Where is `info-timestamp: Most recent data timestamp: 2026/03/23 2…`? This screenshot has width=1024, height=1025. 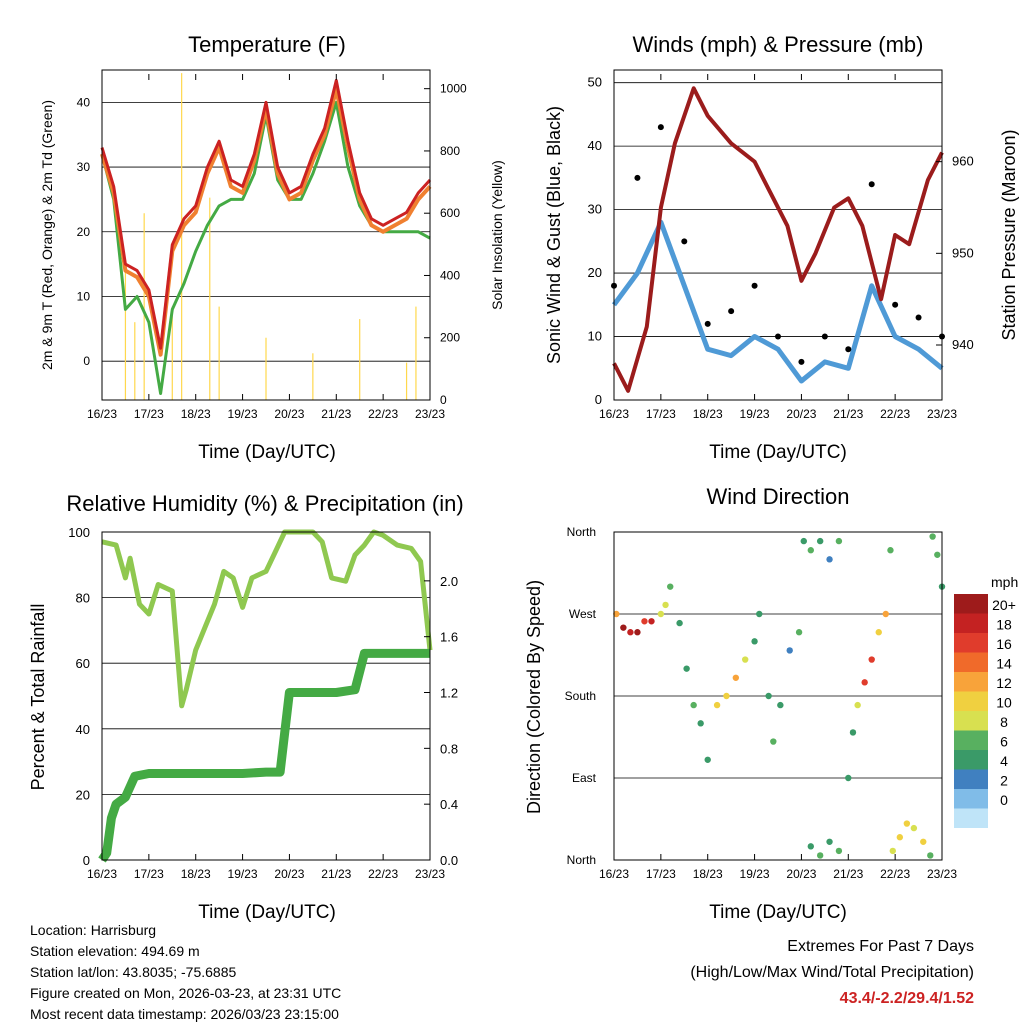
info-timestamp: Most recent data timestamp: 2026/03/23 2… is located at coordinates (184, 1014).